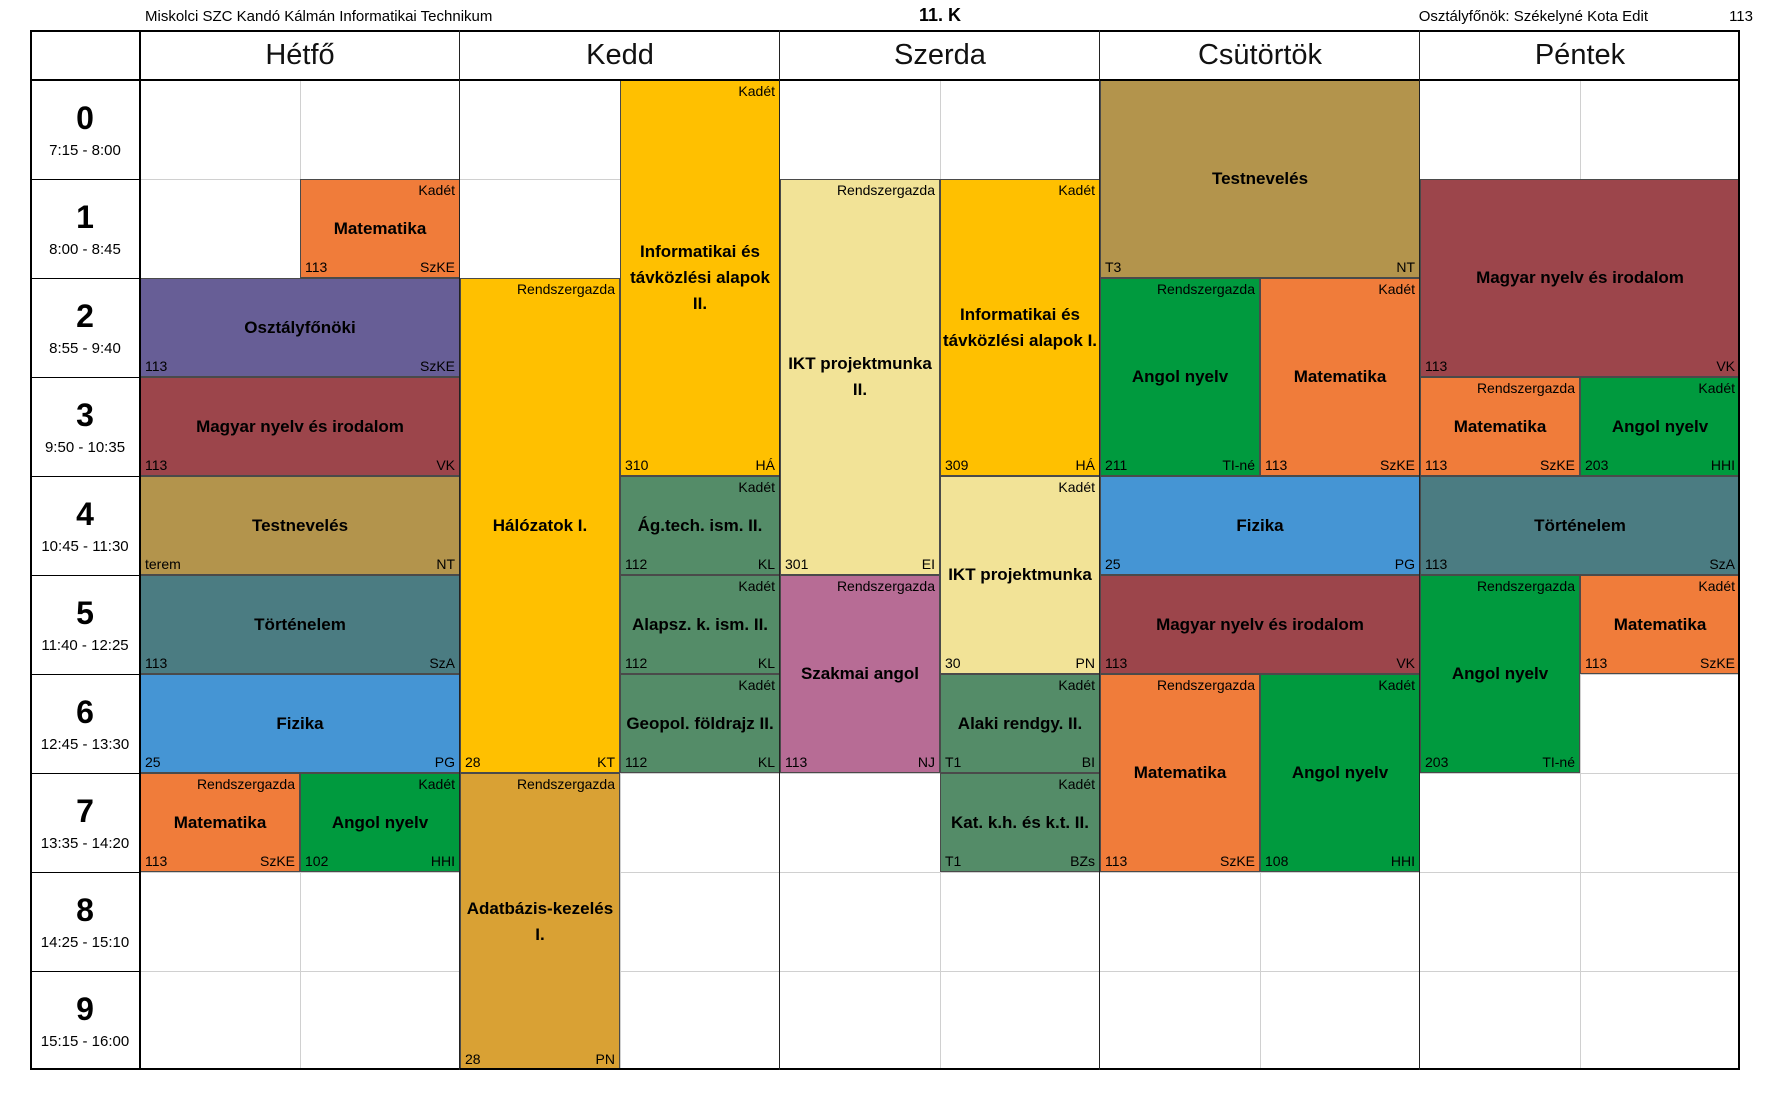 This screenshot has height=1101, width=1783. I want to click on lesson-room: 102, so click(317, 861).